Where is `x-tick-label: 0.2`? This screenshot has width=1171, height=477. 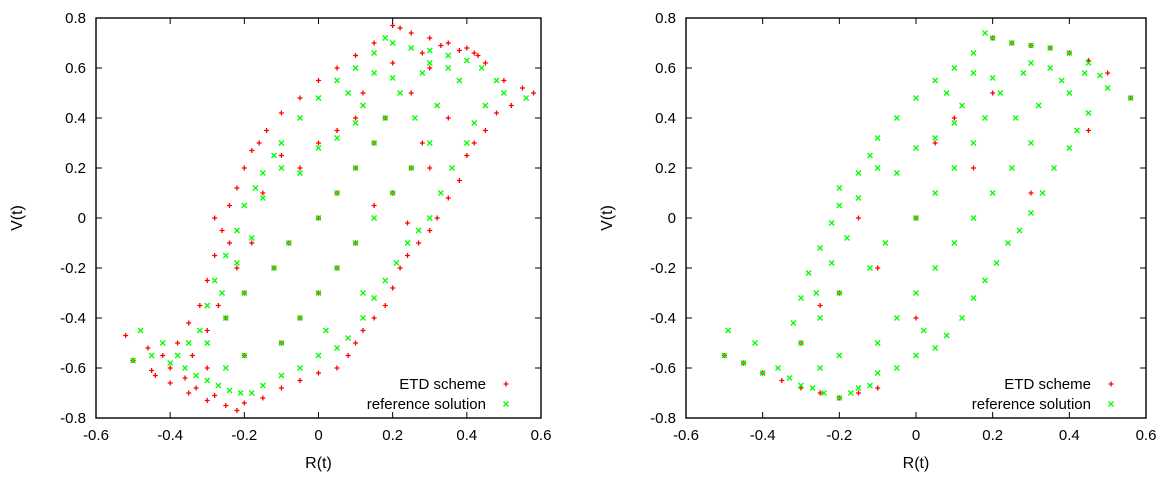 x-tick-label: 0.2 is located at coordinates (392, 435).